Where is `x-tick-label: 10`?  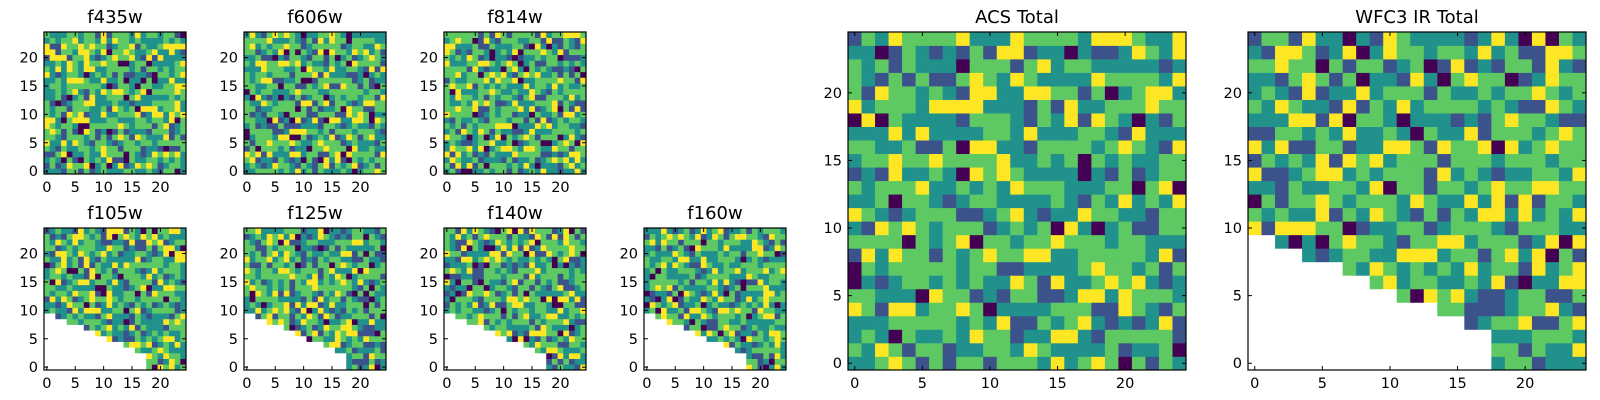
x-tick-label: 10 is located at coordinates (303, 384).